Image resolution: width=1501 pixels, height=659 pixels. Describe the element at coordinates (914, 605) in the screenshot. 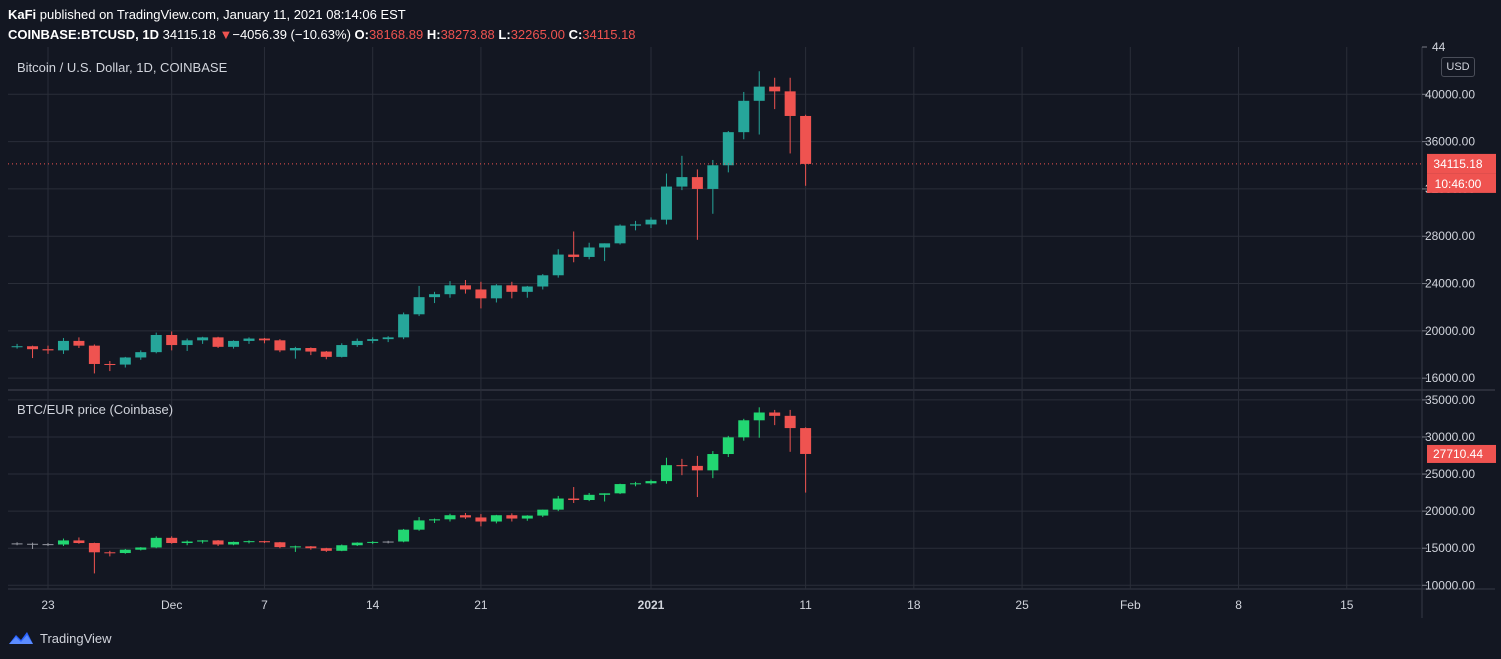

I see `time-axis-label: 18` at that location.